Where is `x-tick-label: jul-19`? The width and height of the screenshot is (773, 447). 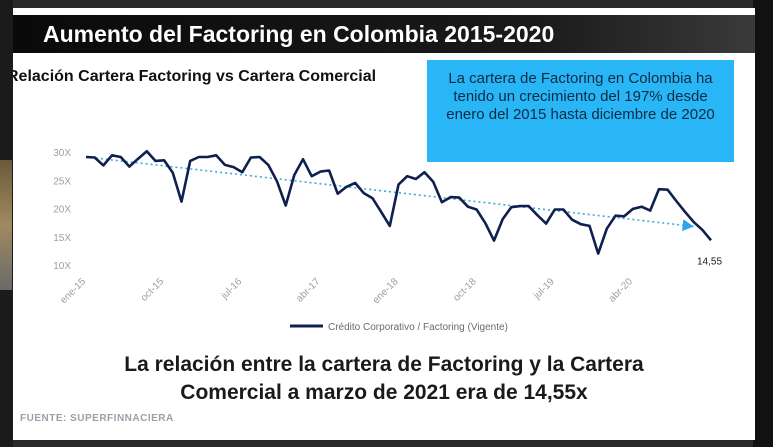 x-tick-label: jul-19 is located at coordinates (544, 289).